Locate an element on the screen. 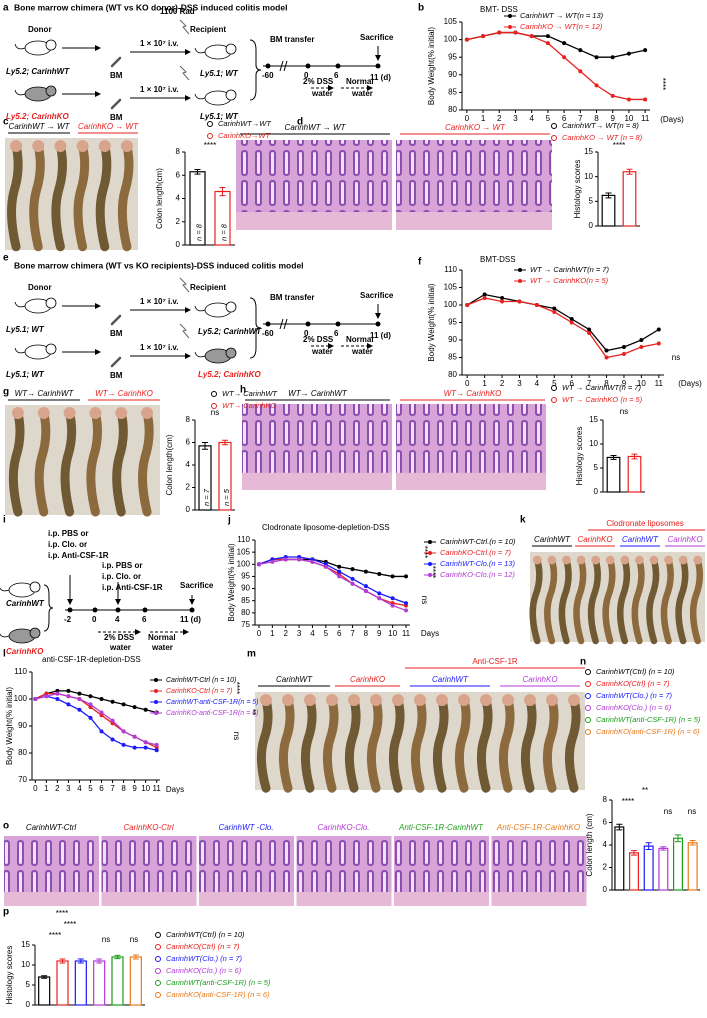 The width and height of the screenshot is (707, 1018). panel-letter: h is located at coordinates (243, 390).